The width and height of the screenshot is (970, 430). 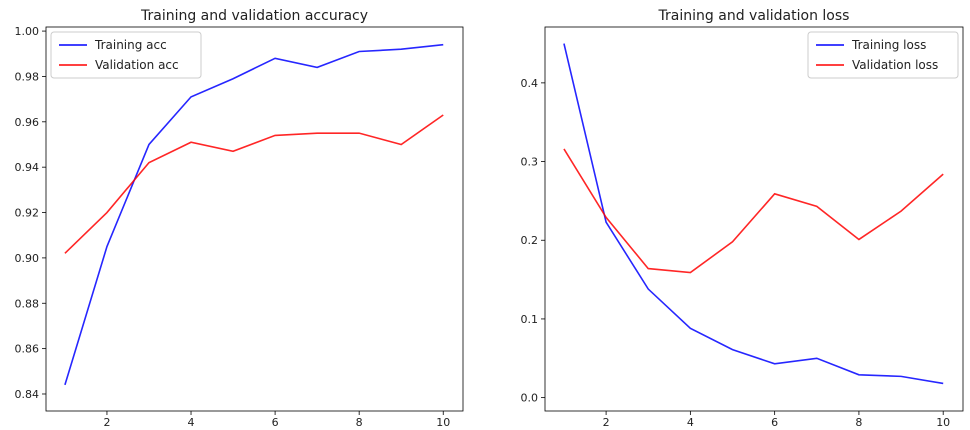 What do you see at coordinates (530, 398) in the screenshot?
I see `y-tick-label: 0.0` at bounding box center [530, 398].